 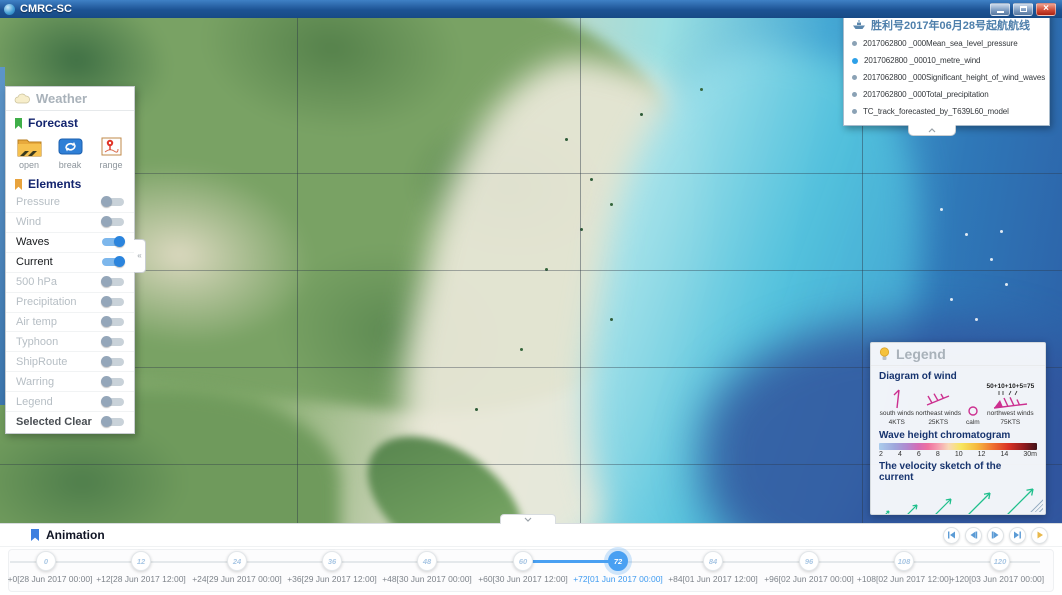 I want to click on route-item-label: 2017062800 _00010_metre_wind, so click(x=922, y=60).